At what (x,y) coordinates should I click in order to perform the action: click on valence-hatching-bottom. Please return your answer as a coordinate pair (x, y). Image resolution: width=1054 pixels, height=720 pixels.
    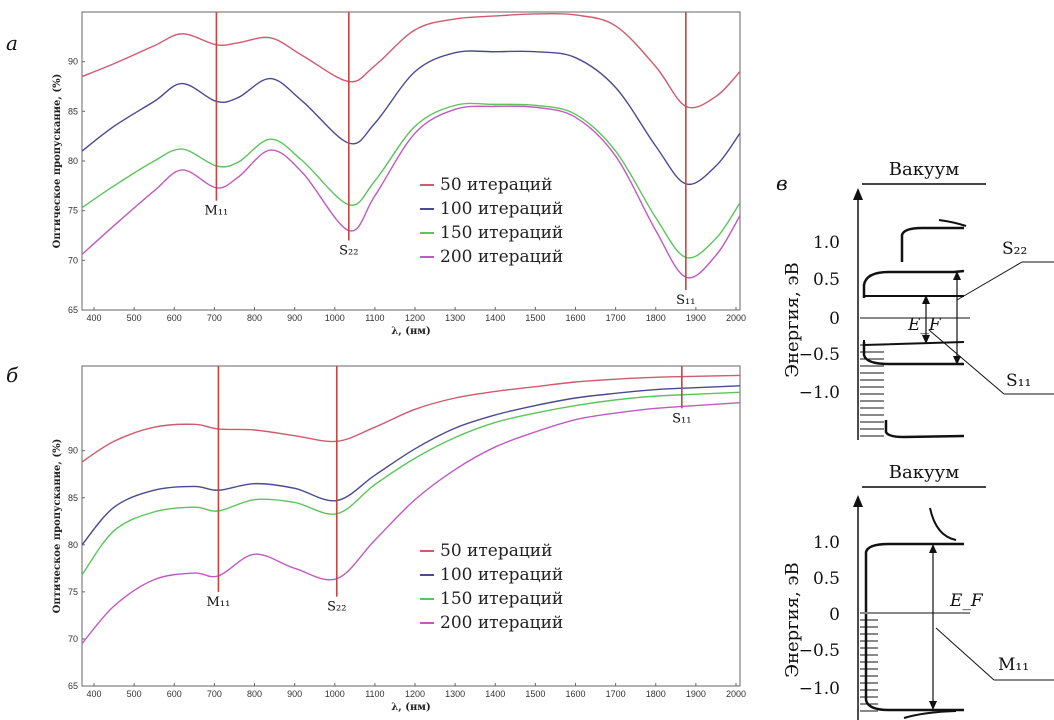
    Looking at the image, I should click on (869, 665).